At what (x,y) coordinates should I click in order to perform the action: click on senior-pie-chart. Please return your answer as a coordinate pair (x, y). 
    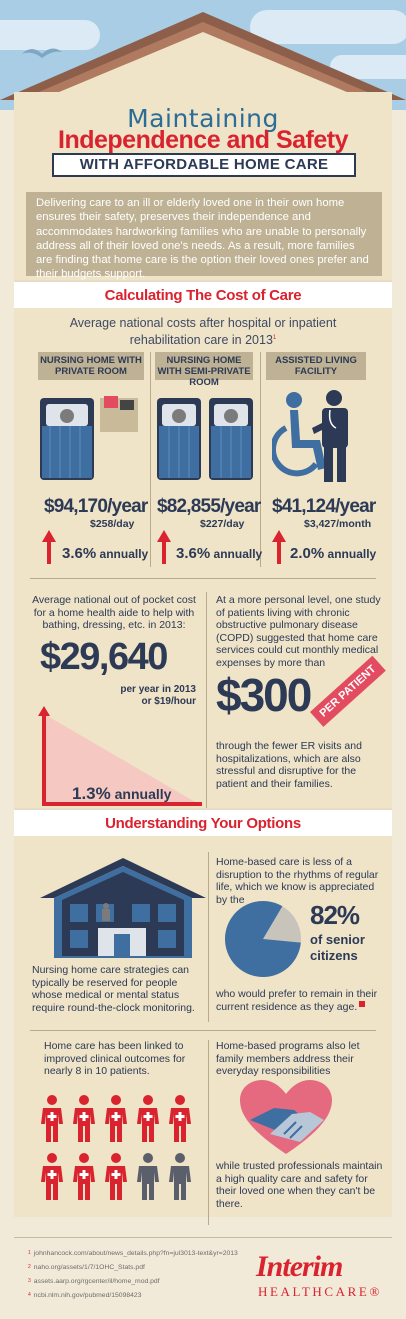
    Looking at the image, I should click on (262, 938).